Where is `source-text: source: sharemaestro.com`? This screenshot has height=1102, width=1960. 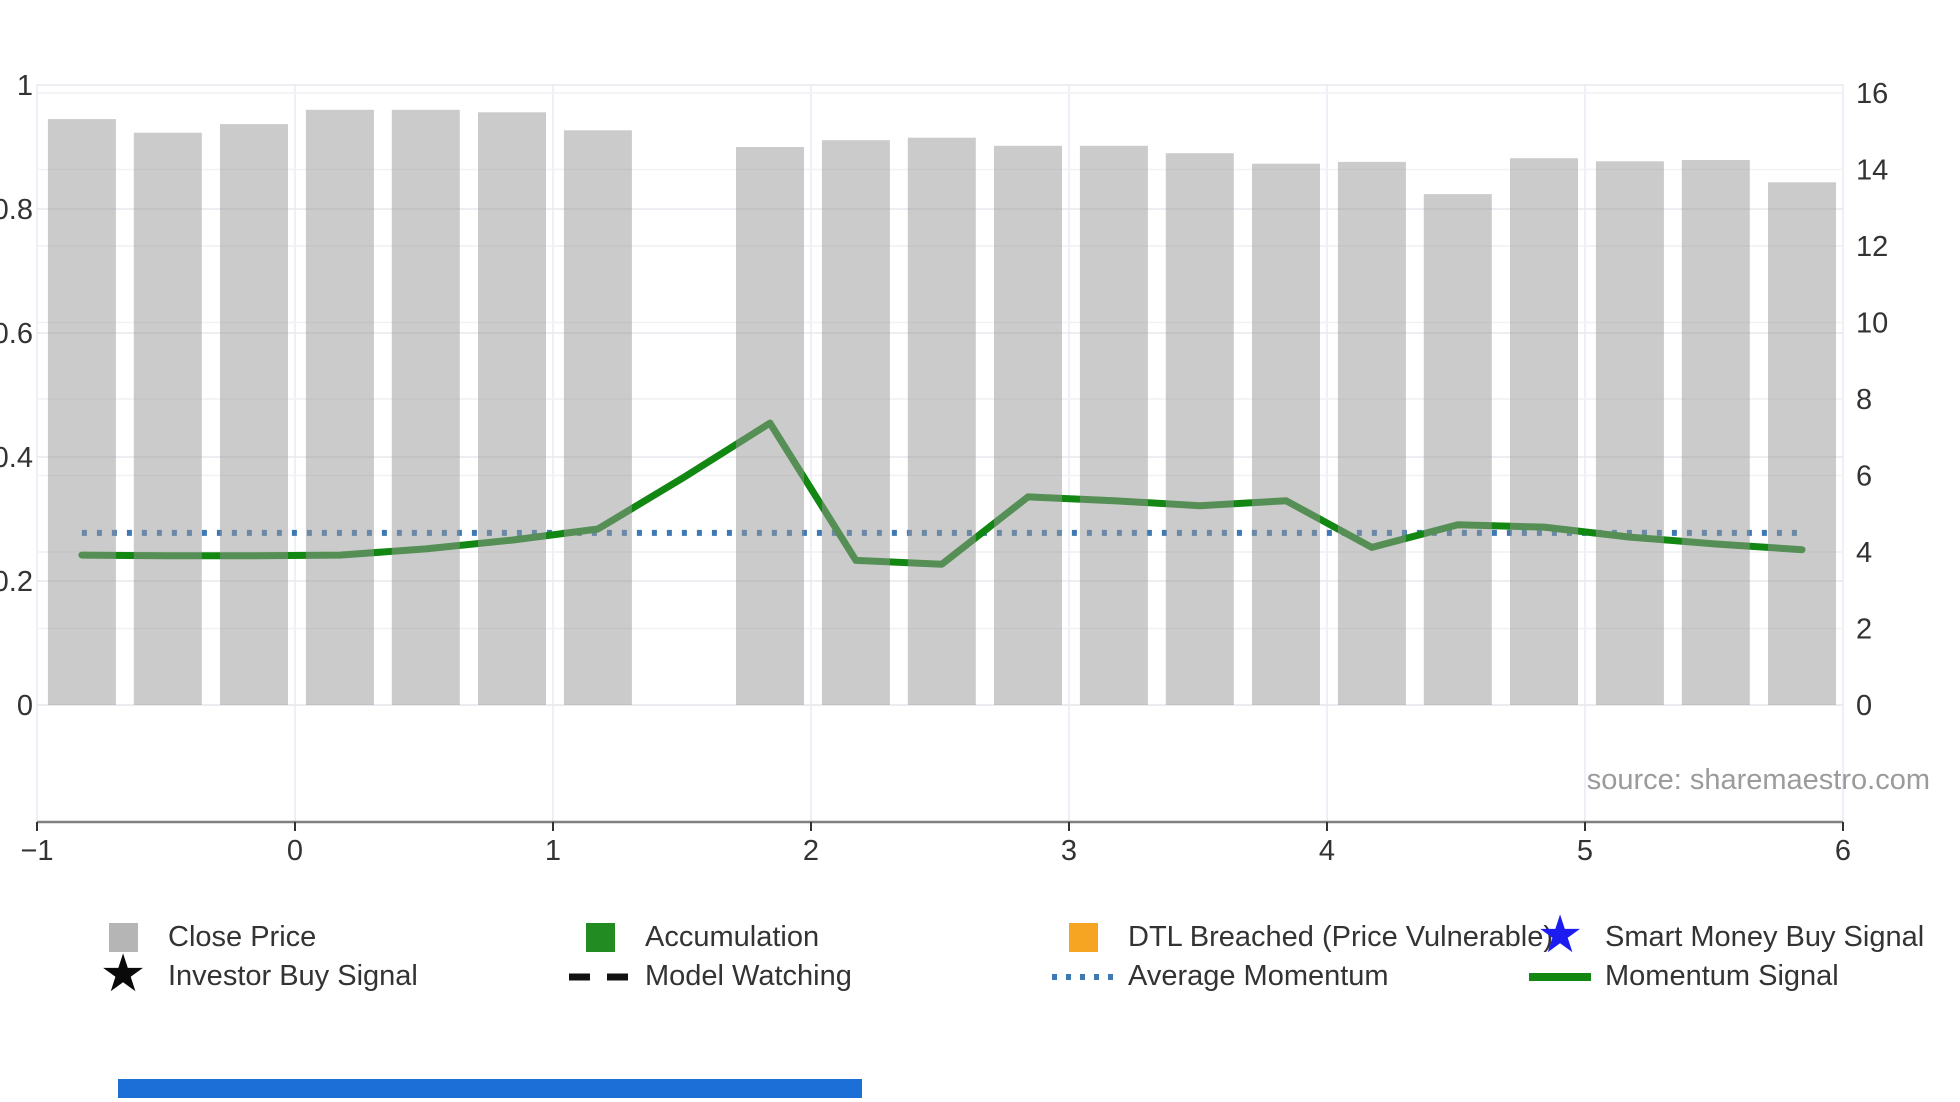 source-text: source: sharemaestro.com is located at coordinates (1758, 780).